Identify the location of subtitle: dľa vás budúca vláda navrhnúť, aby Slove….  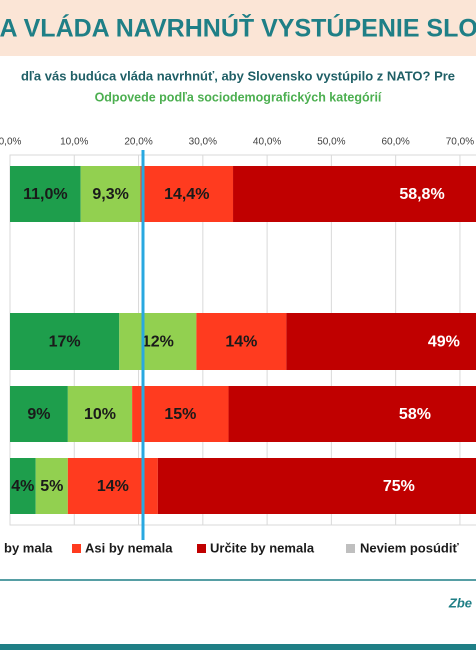
(238, 75).